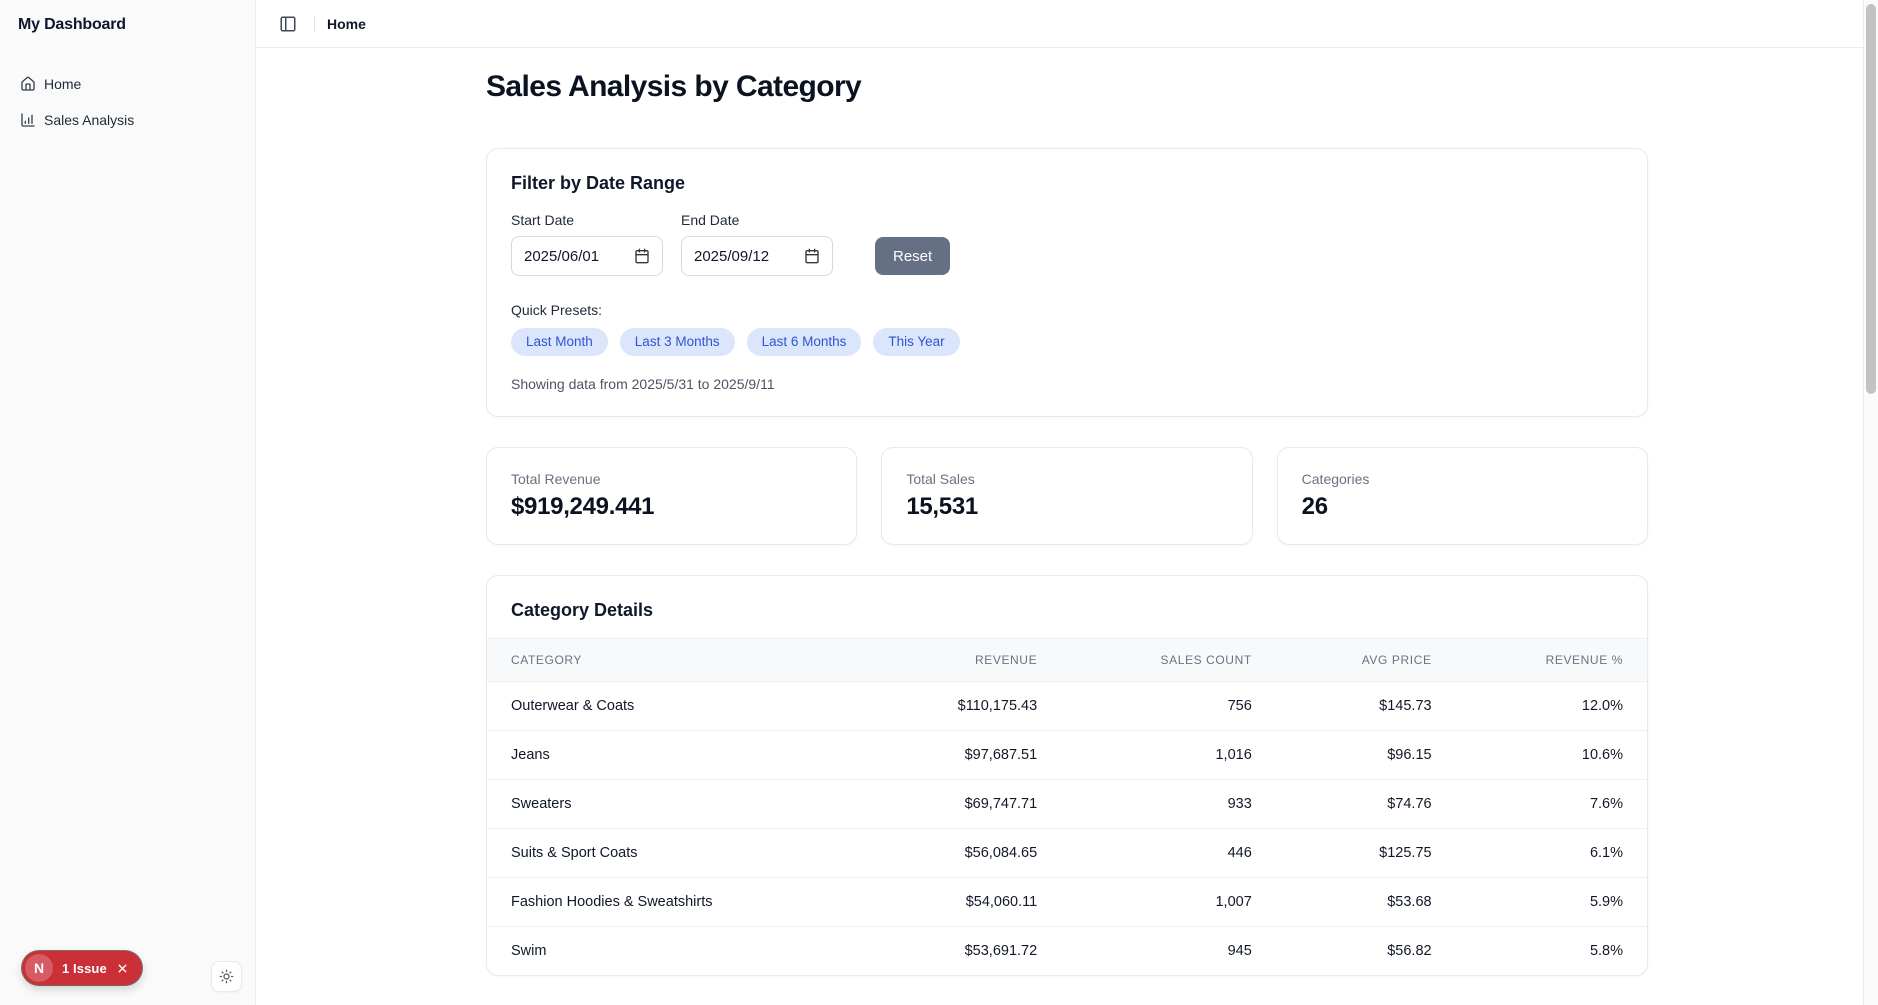 Image resolution: width=1878 pixels, height=1005 pixels. Describe the element at coordinates (28, 120) in the screenshot. I see `bar-chart-icon` at that location.